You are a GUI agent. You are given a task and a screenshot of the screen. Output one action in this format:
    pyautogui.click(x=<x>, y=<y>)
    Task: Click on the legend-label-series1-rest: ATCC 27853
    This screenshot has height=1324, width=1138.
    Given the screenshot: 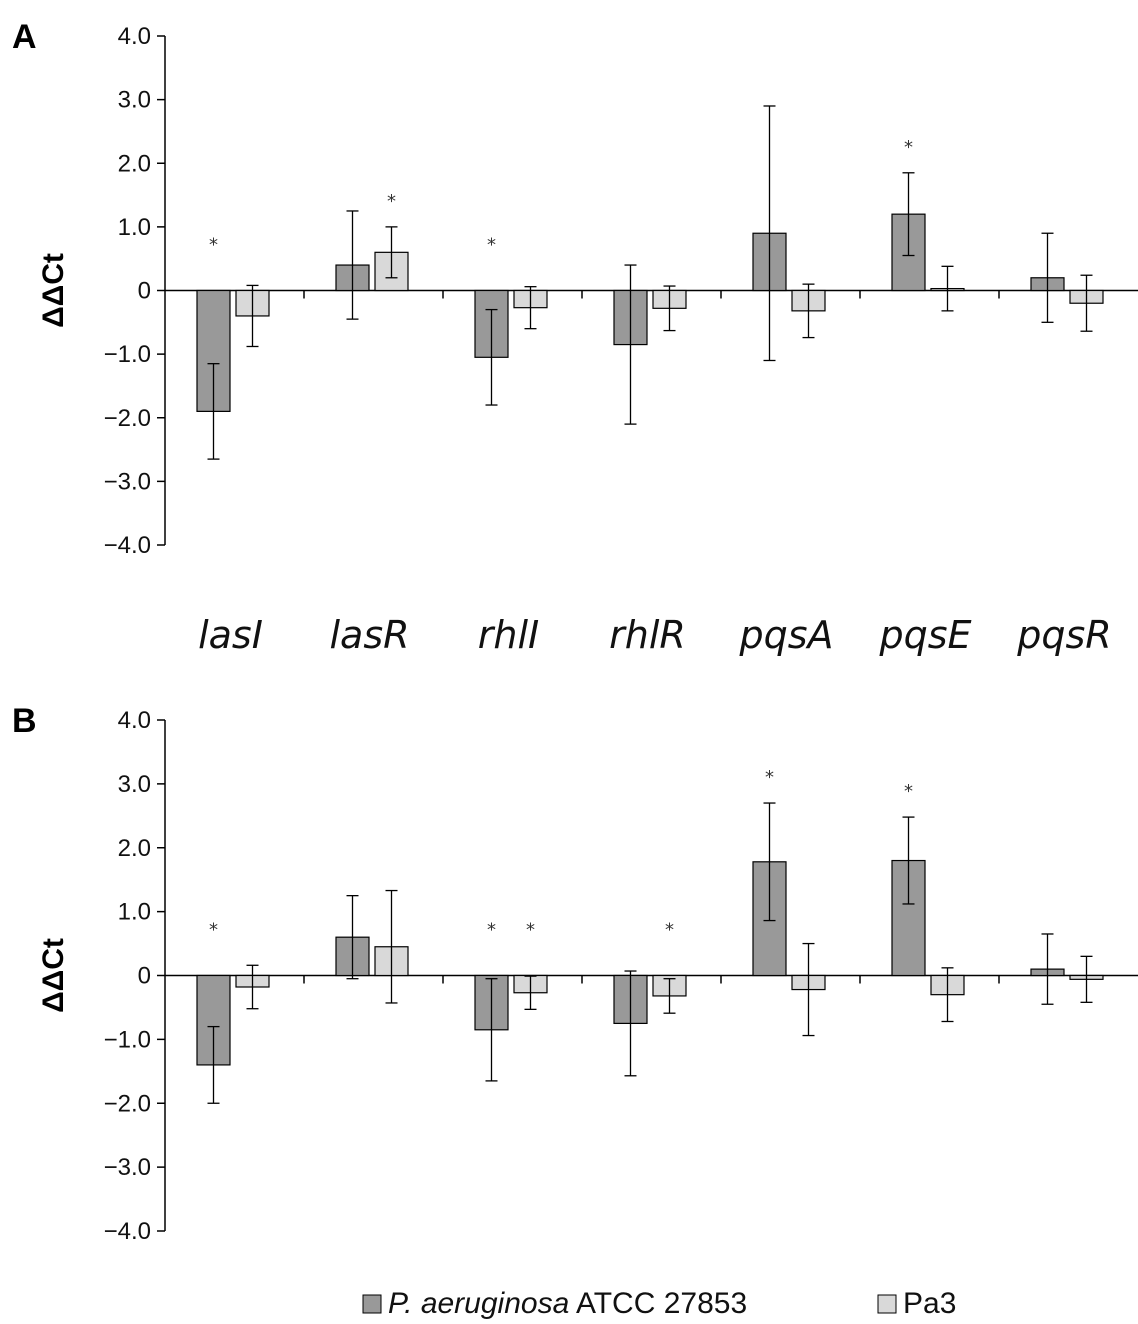 What is the action you would take?
    pyautogui.click(x=658, y=1303)
    